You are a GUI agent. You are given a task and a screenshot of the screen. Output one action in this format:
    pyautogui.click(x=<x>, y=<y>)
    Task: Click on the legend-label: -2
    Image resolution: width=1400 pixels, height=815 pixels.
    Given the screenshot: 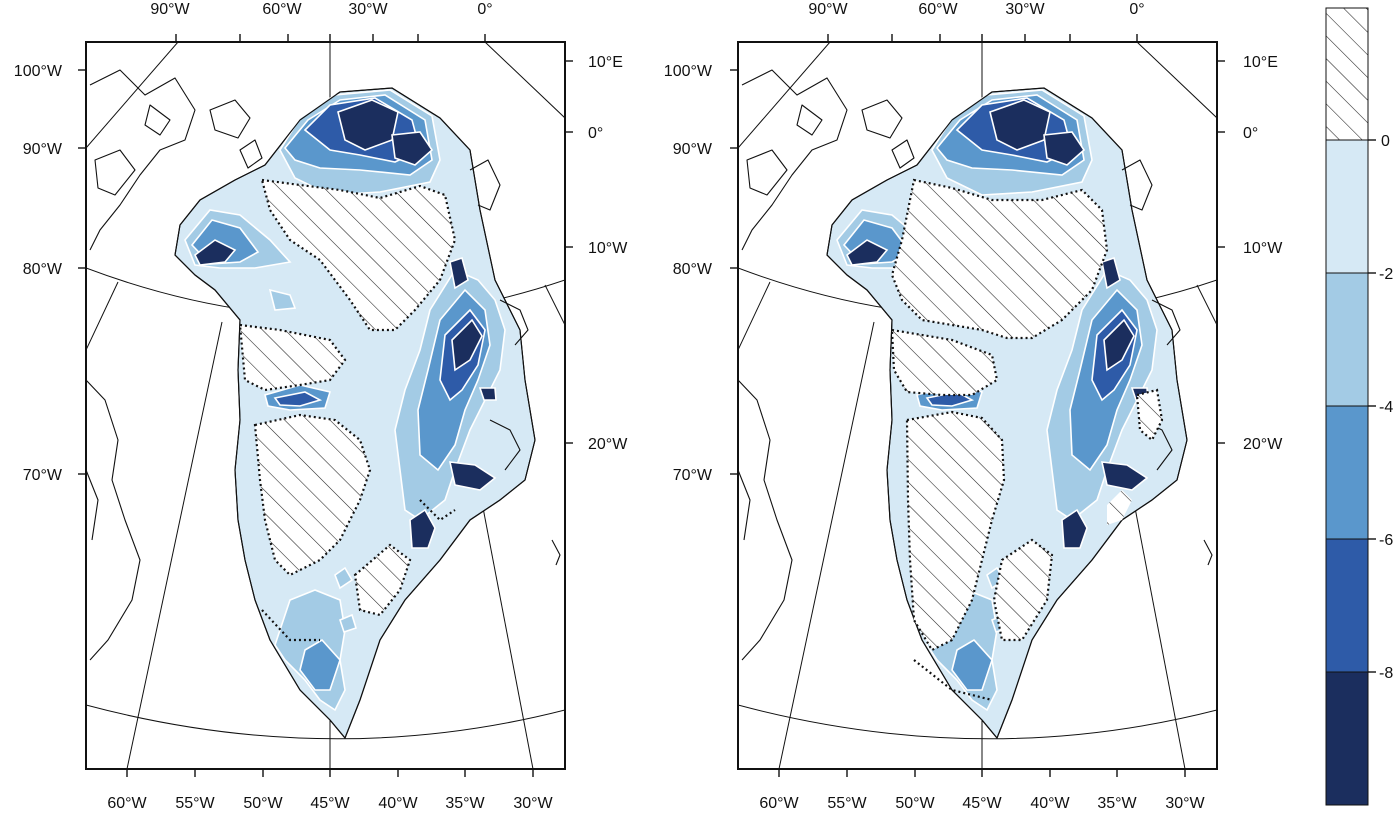 What is the action you would take?
    pyautogui.click(x=1386, y=274)
    